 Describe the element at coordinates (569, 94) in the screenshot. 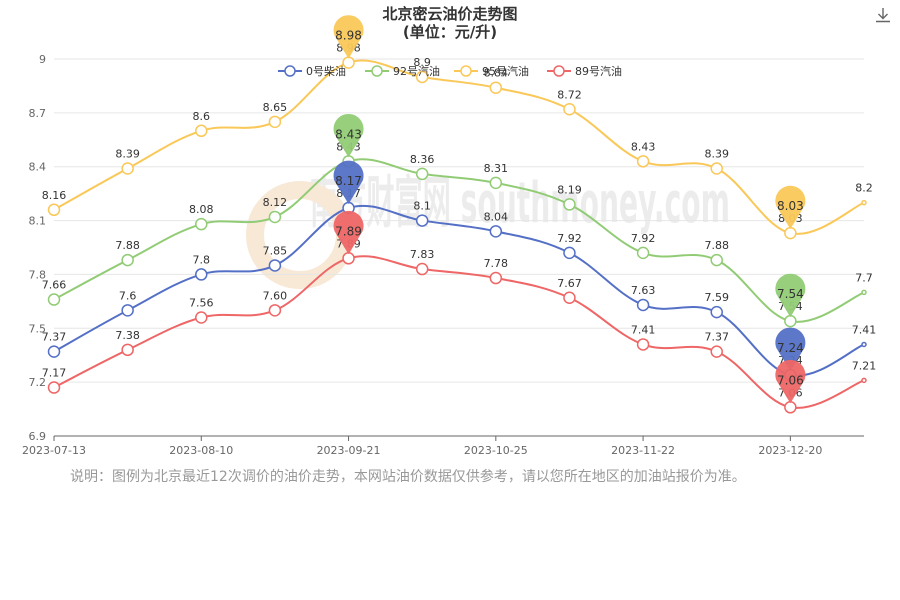

I see `data-label: 8.72` at that location.